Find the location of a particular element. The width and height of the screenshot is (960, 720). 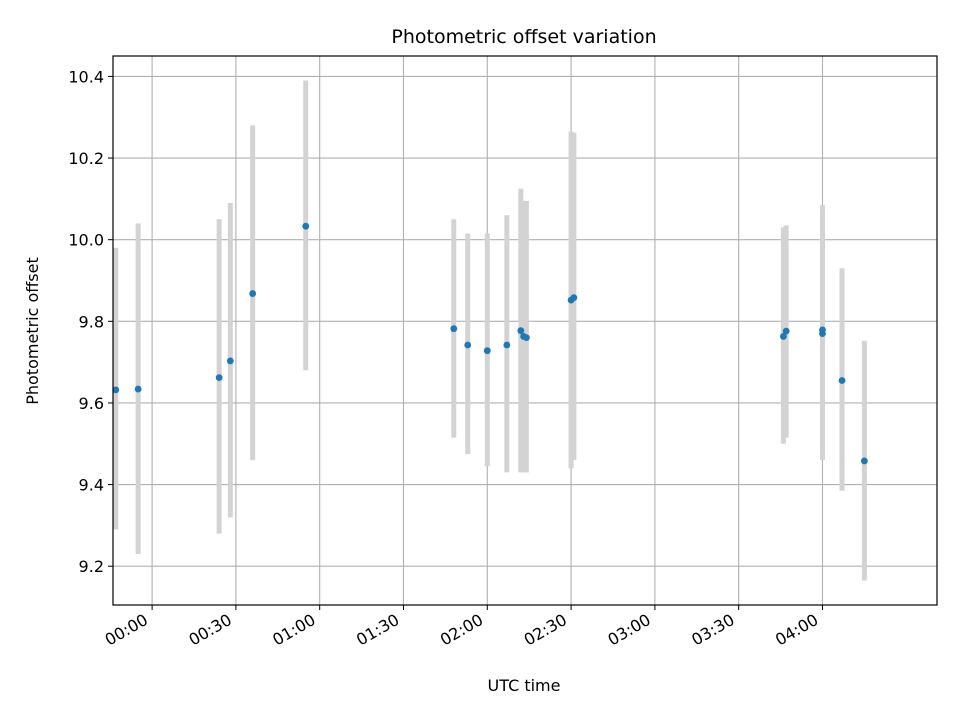

y-tick-label: 9.4 is located at coordinates (91, 485).